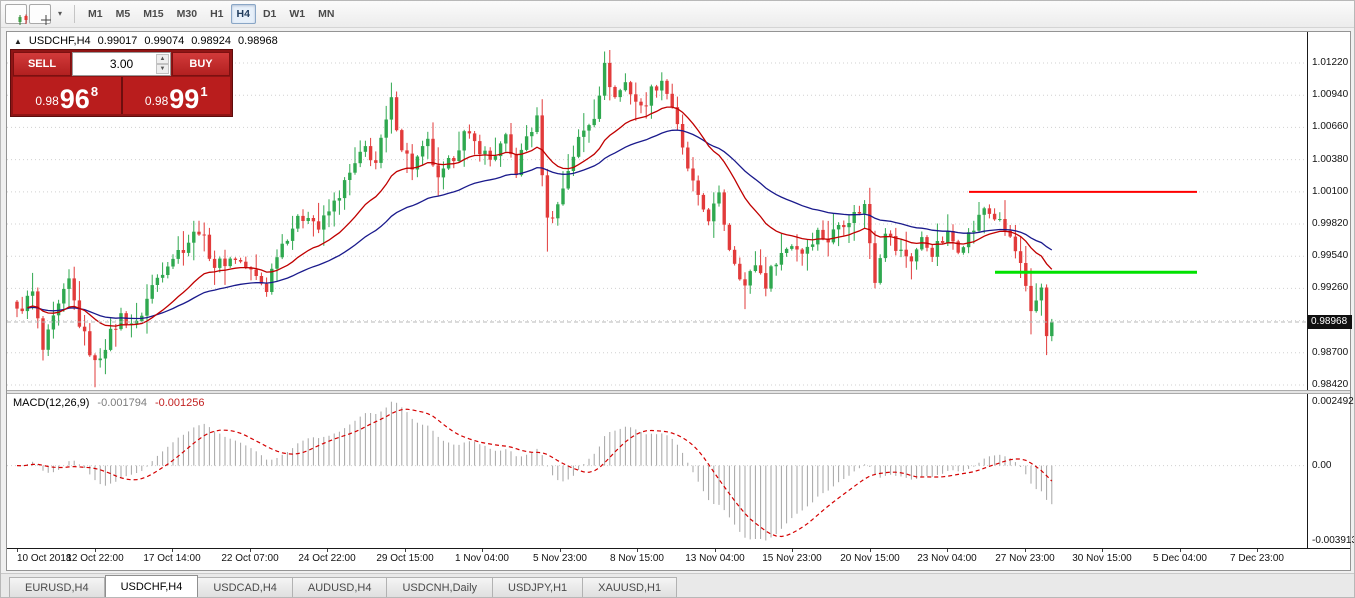 The image size is (1355, 598). I want to click on lot-spinner: ▲ ▼, so click(162, 64).